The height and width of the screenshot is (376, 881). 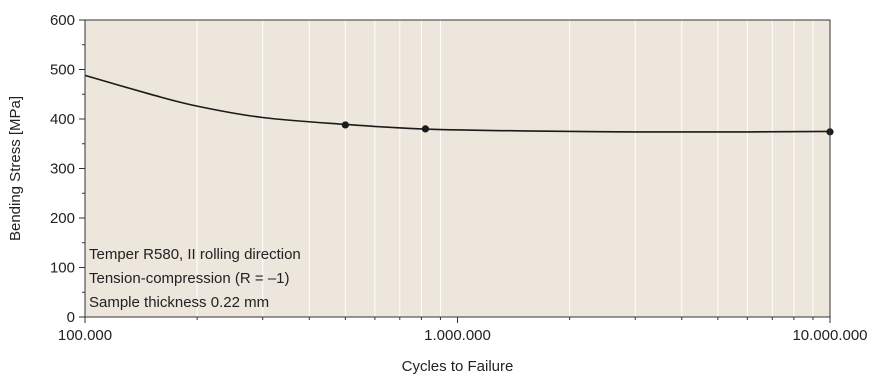 What do you see at coordinates (62, 20) in the screenshot?
I see `y-tick-label: 600` at bounding box center [62, 20].